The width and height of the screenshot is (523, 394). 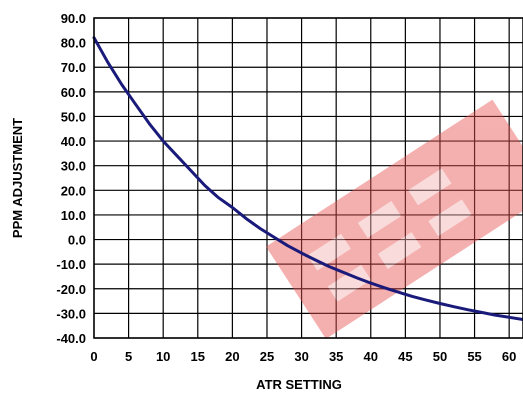 I want to click on y-tick-label: 30.0, so click(x=73, y=166).